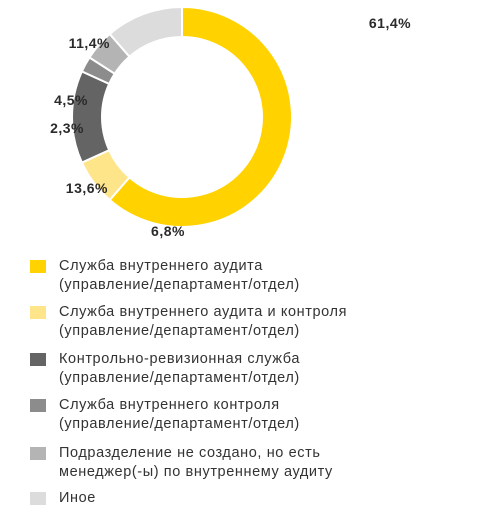  What do you see at coordinates (87, 188) in the screenshot?
I see `slice-data-label: 13,6%` at bounding box center [87, 188].